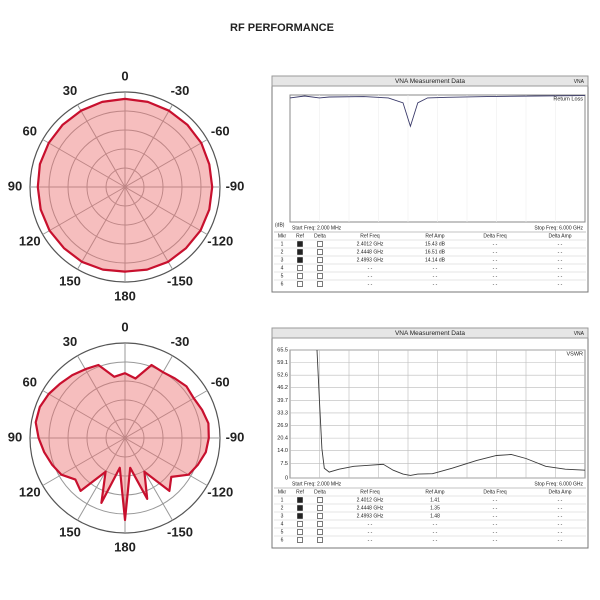  What do you see at coordinates (435, 260) in the screenshot?
I see `table-cell: 14.14 dB` at bounding box center [435, 260].